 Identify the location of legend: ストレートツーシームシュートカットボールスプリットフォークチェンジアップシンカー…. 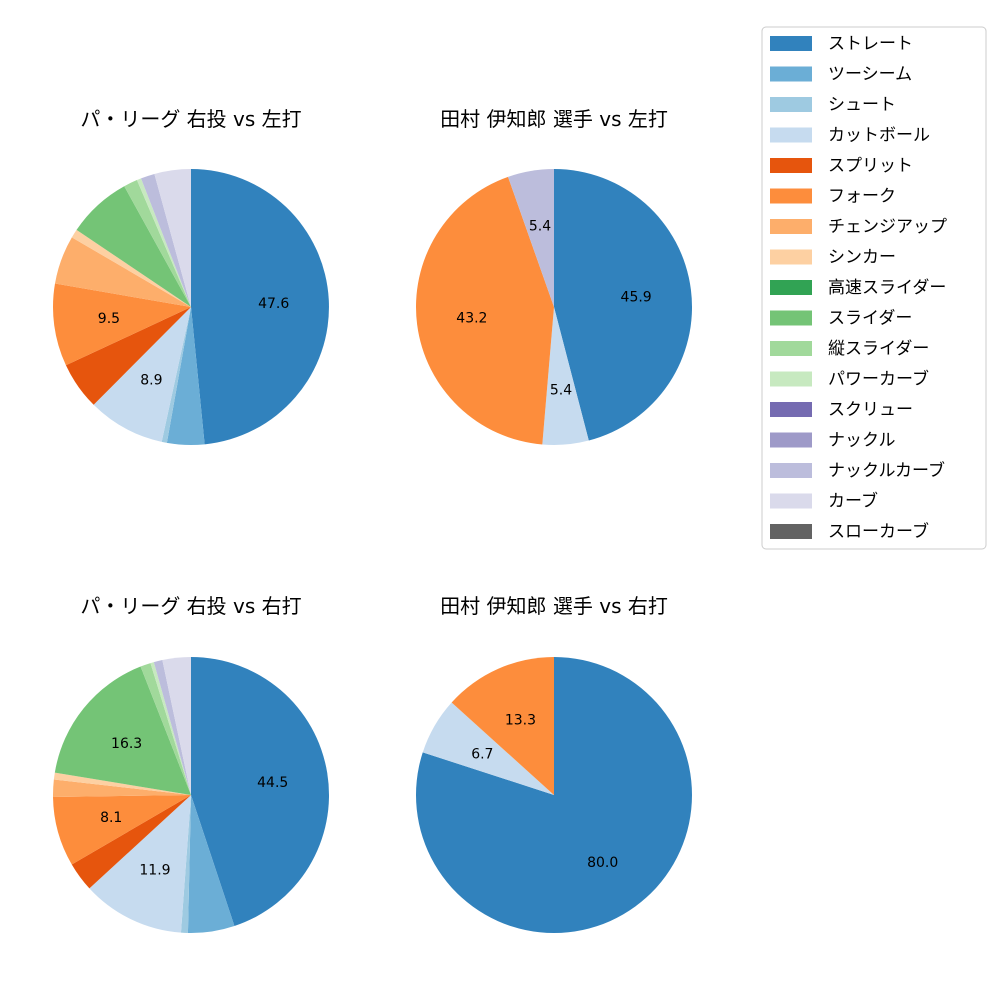
(874, 288).